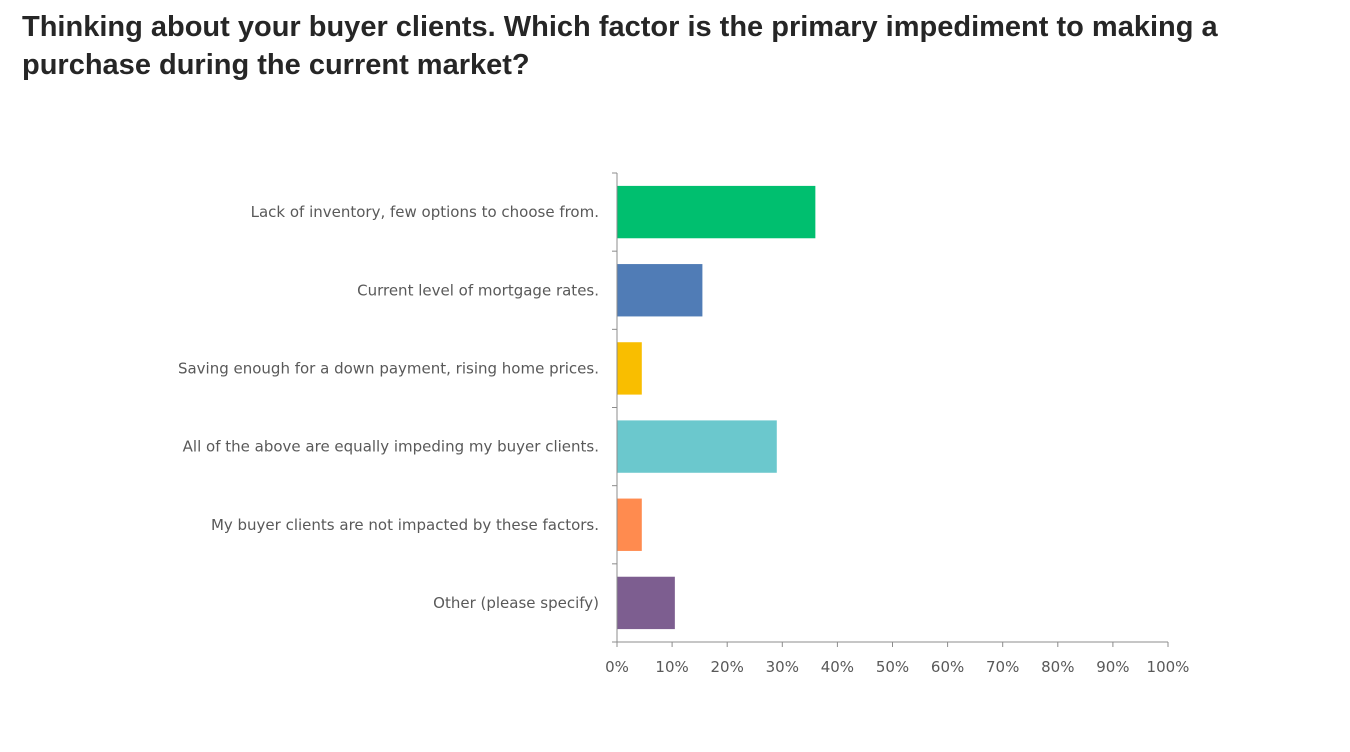 This screenshot has height=752, width=1350. I want to click on x-tick-label: 80%, so click(1057, 667).